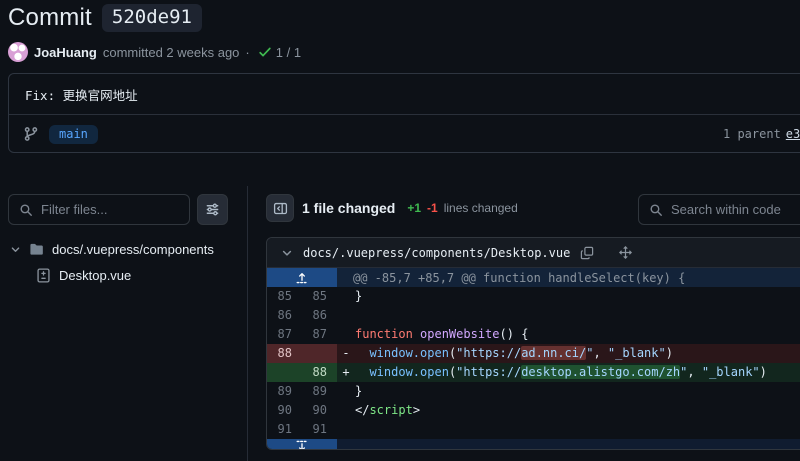 Image resolution: width=800 pixels, height=461 pixels. Describe the element at coordinates (212, 209) in the screenshot. I see `file-tree-options-button` at that location.